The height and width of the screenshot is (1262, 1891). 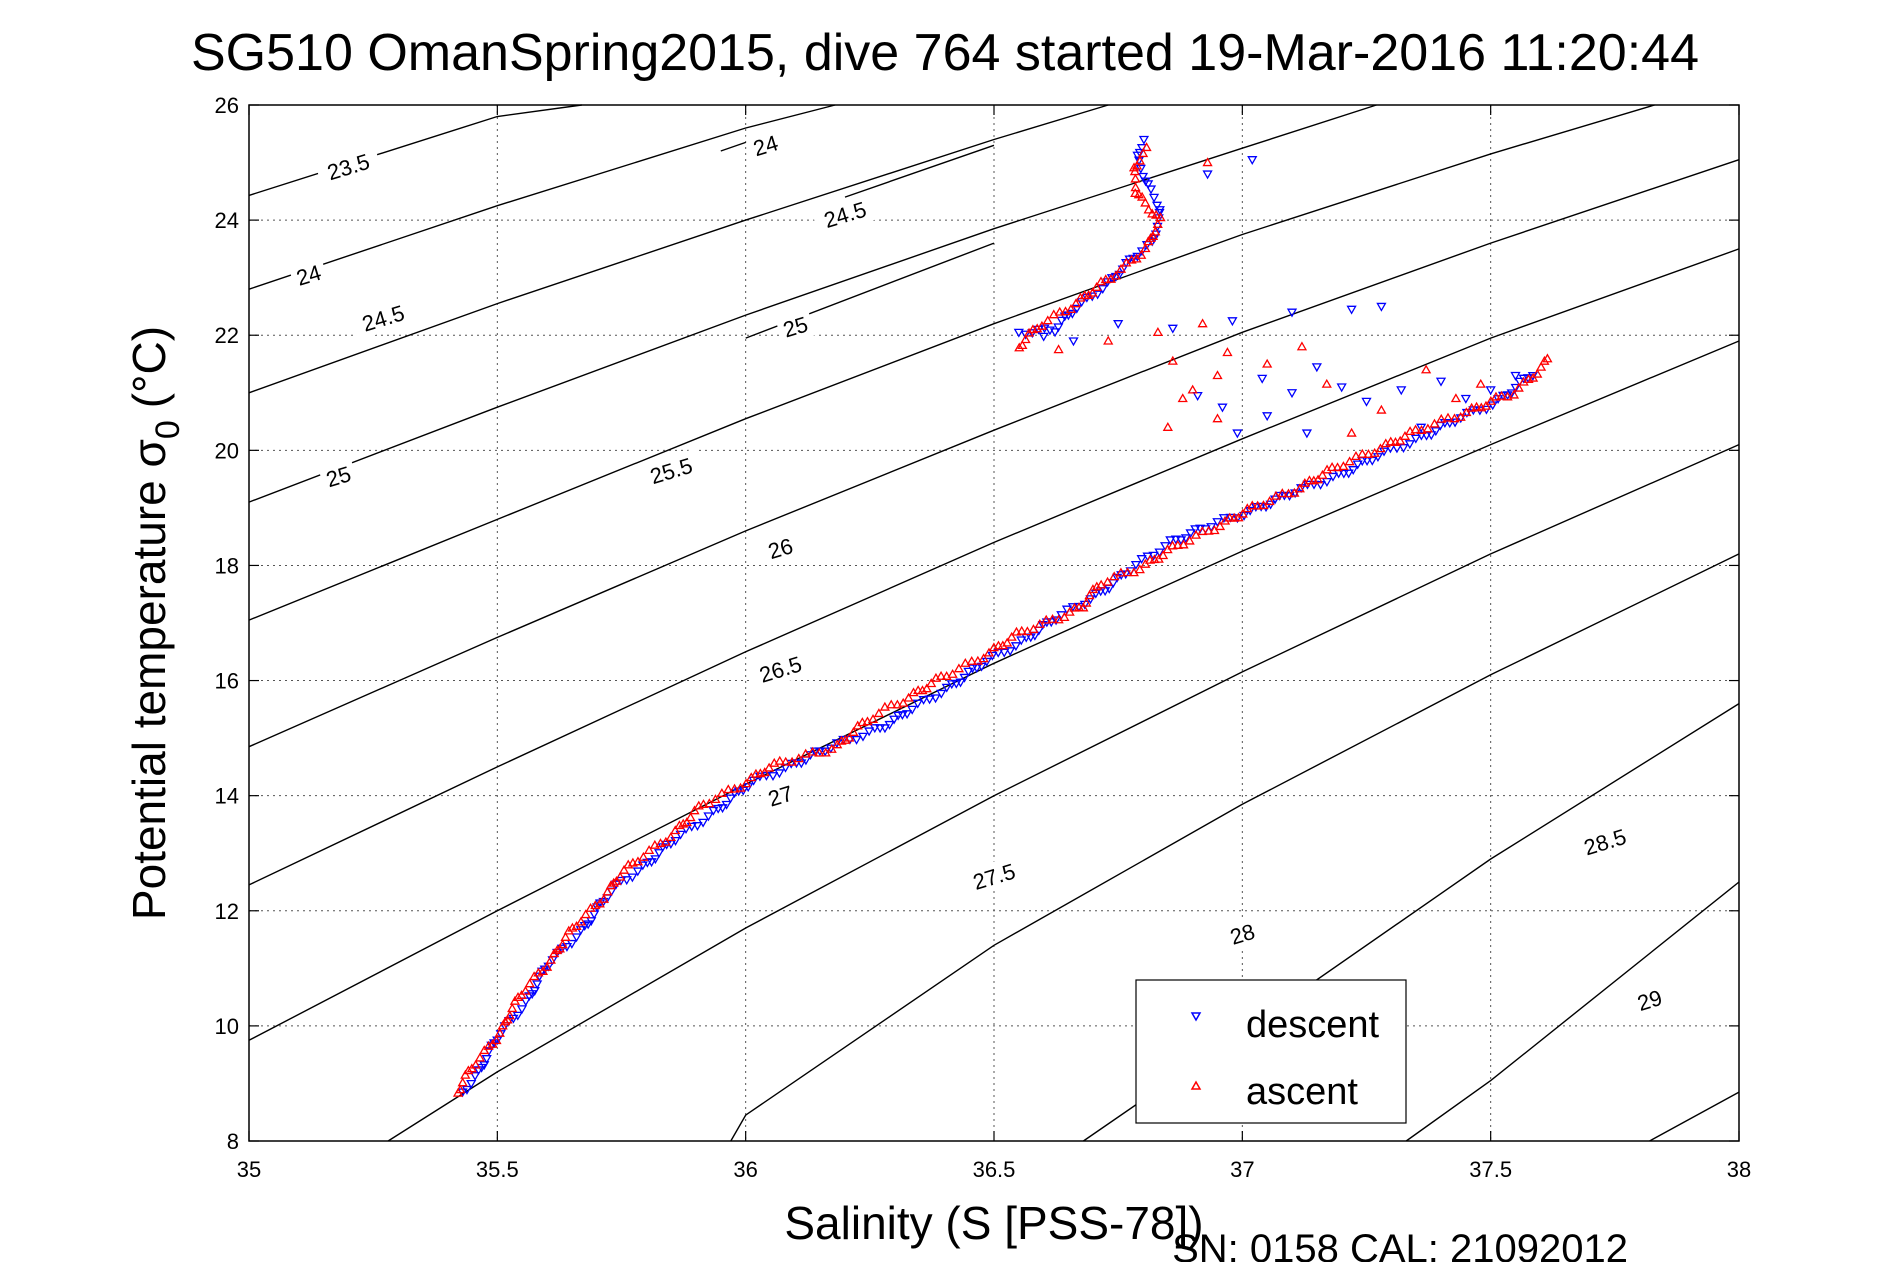 I want to click on contour-line, so click(x=1572, y=1011).